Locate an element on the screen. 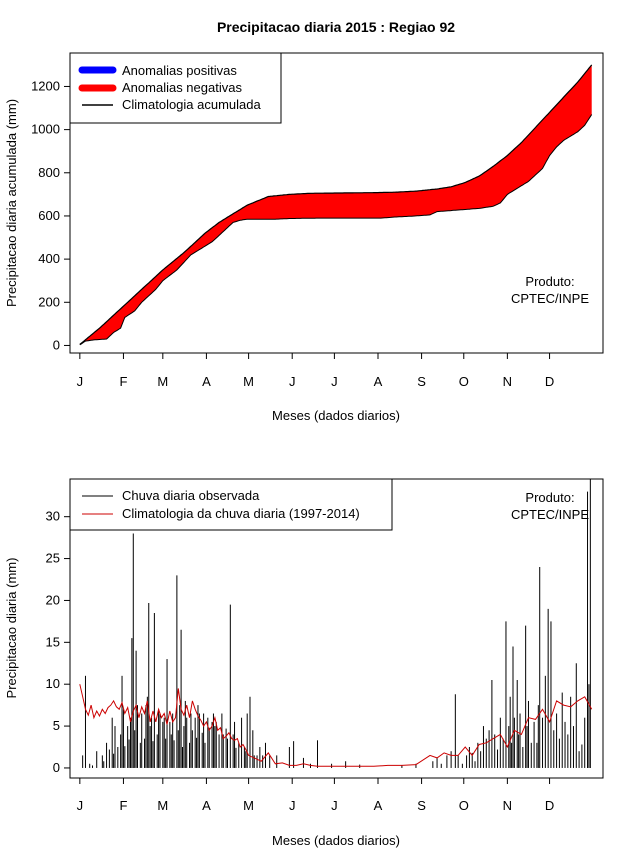  daily-y-tick-label: 20 is located at coordinates (53, 599).